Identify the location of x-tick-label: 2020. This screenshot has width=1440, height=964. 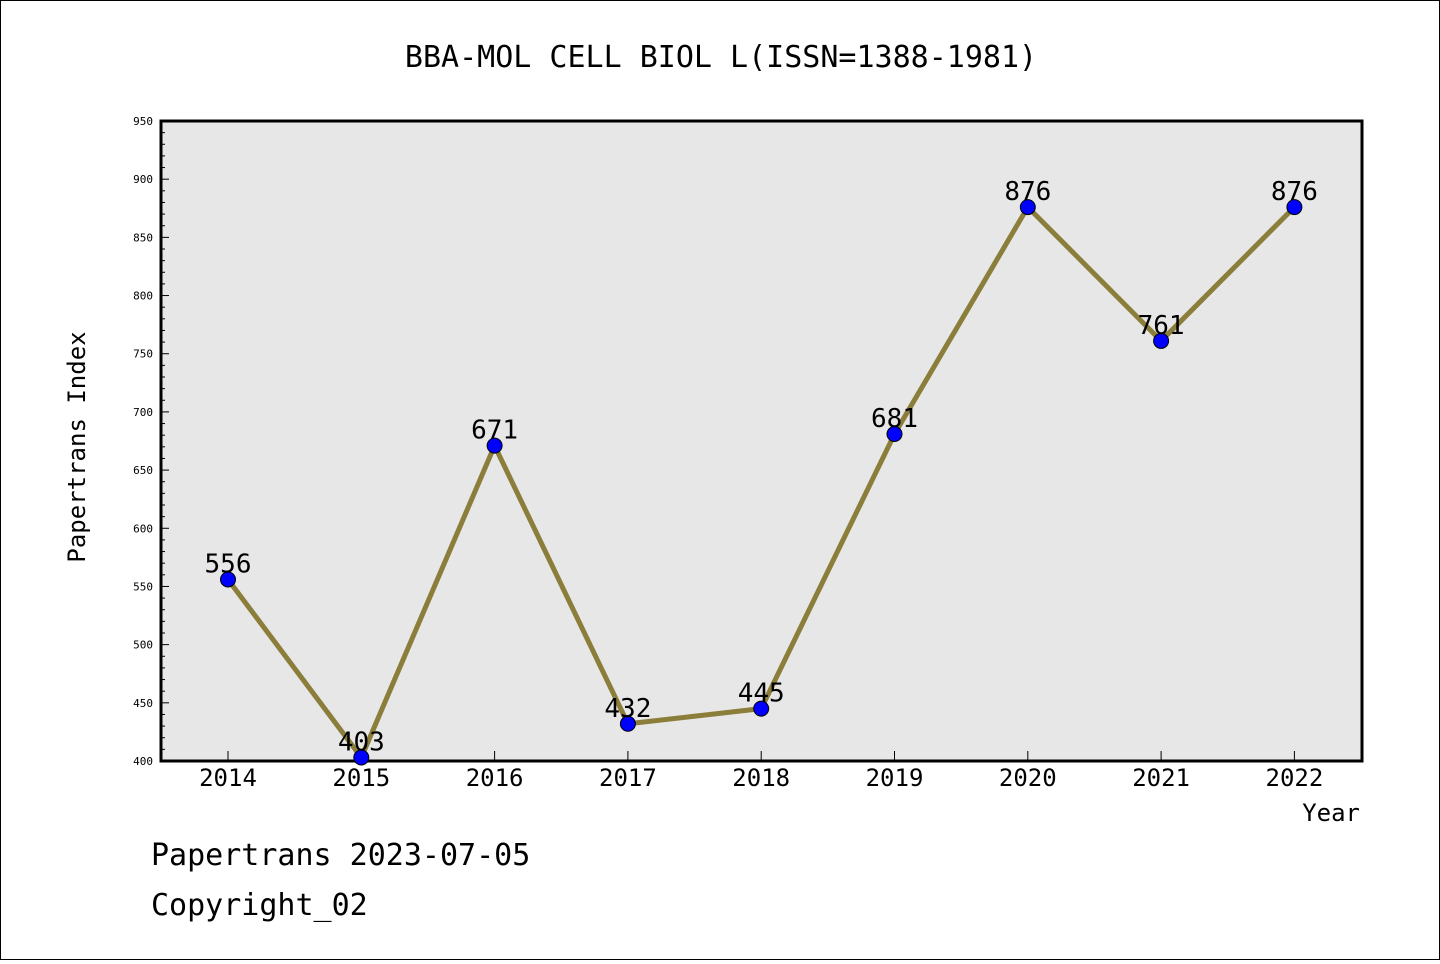
(1028, 778).